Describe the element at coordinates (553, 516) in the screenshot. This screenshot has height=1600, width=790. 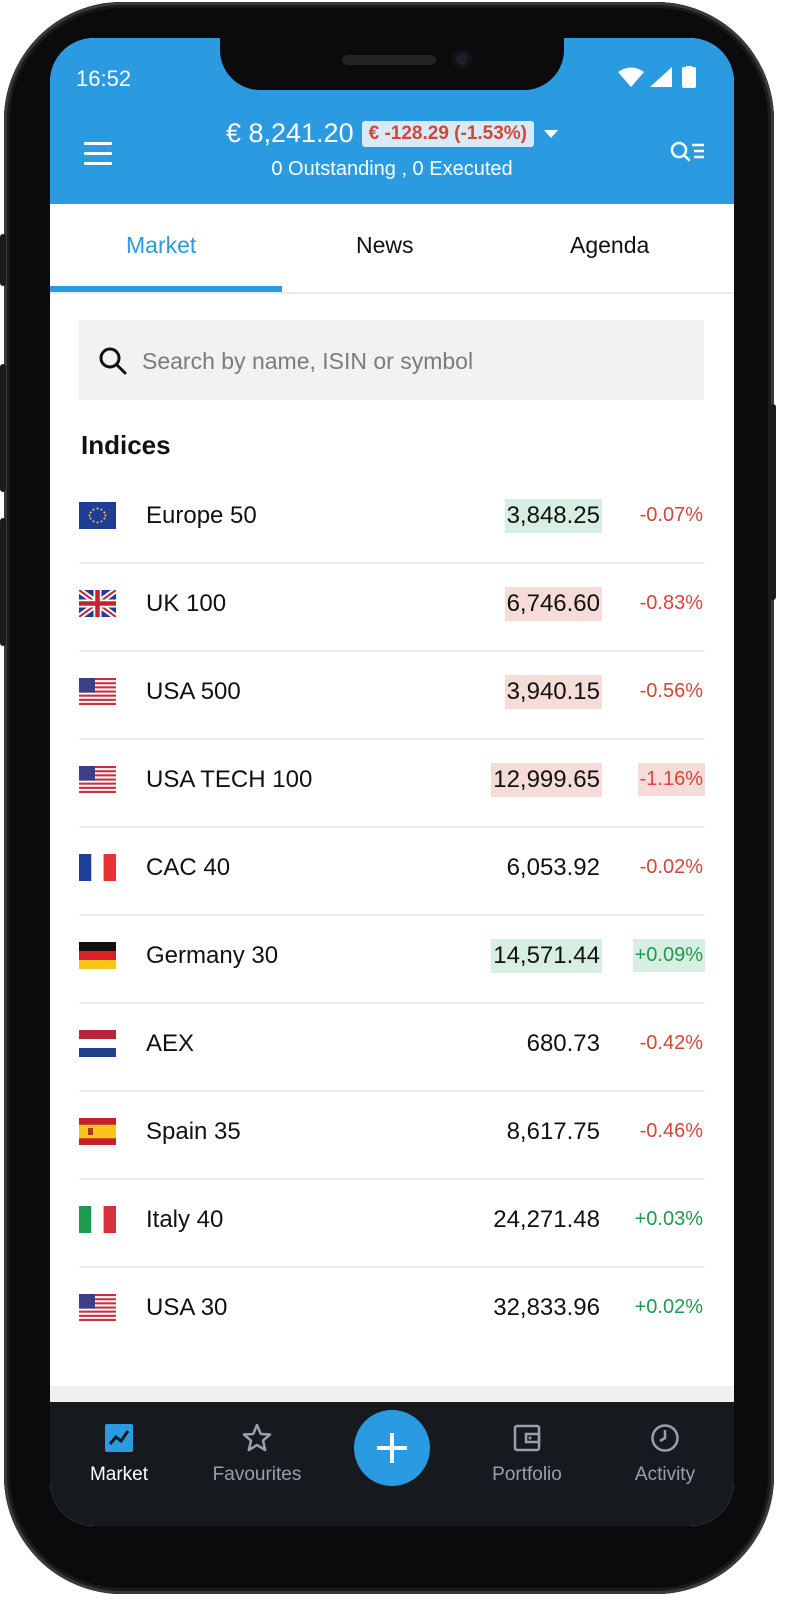
I see `index-price: 3,848.25` at that location.